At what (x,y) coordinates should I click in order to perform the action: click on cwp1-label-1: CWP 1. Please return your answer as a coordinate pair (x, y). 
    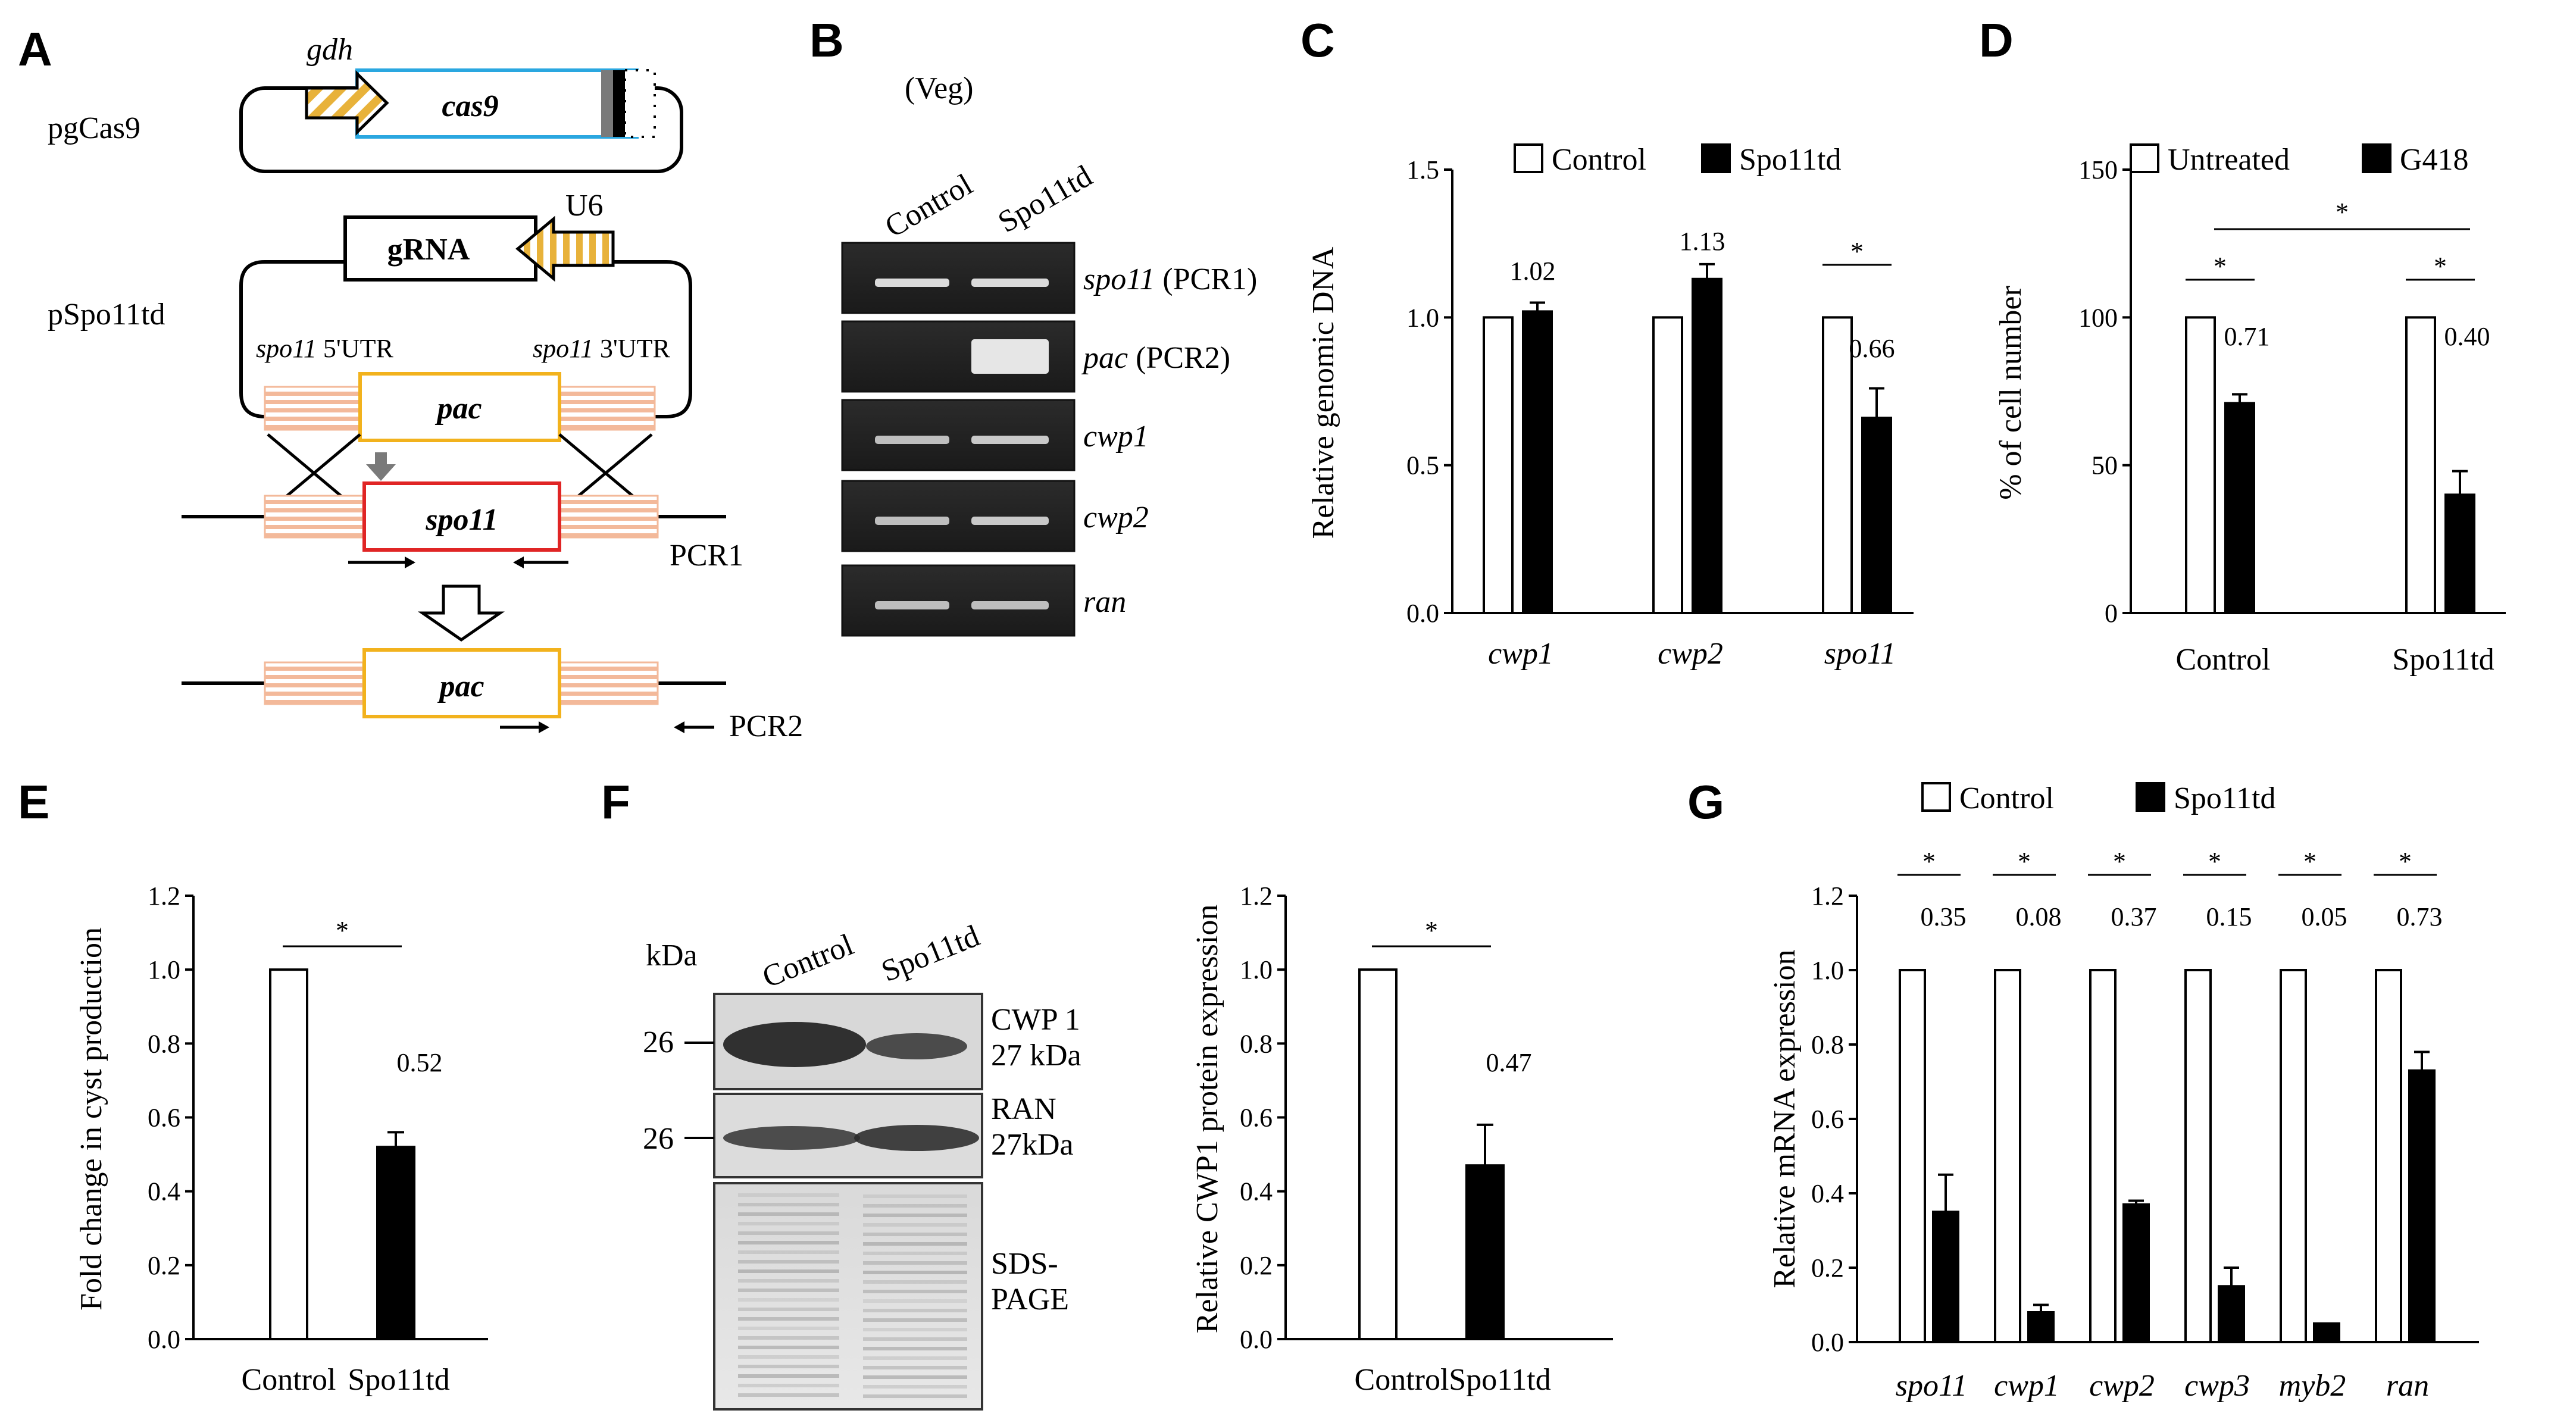
    Looking at the image, I should click on (1035, 1020).